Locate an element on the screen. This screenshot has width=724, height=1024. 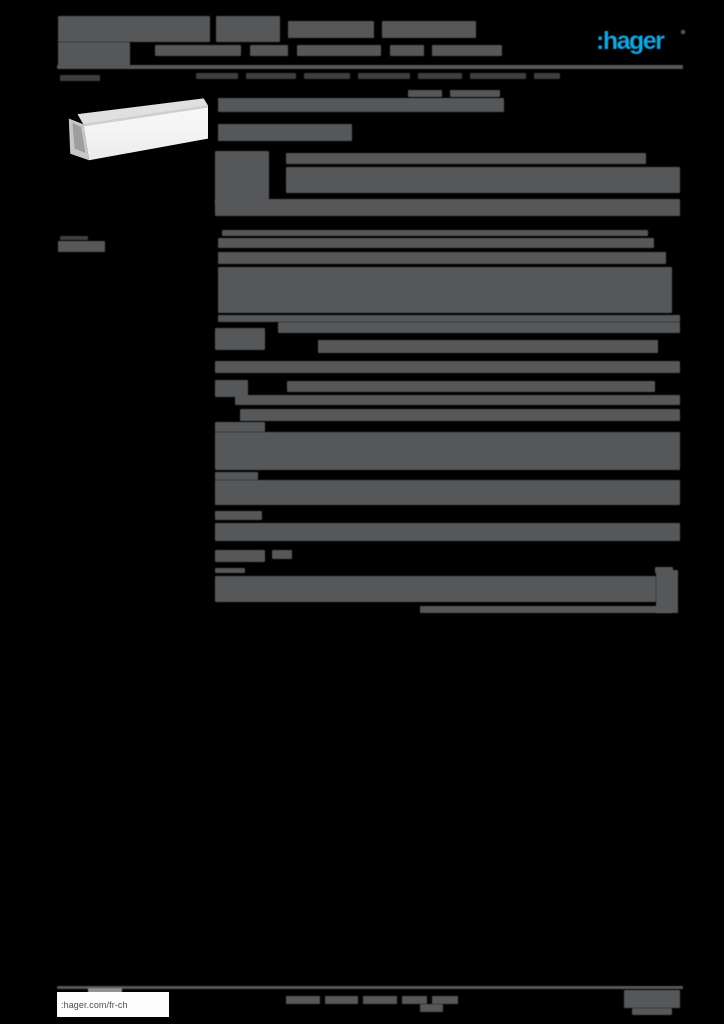
footnote-mark is located at coordinates (230, 570).